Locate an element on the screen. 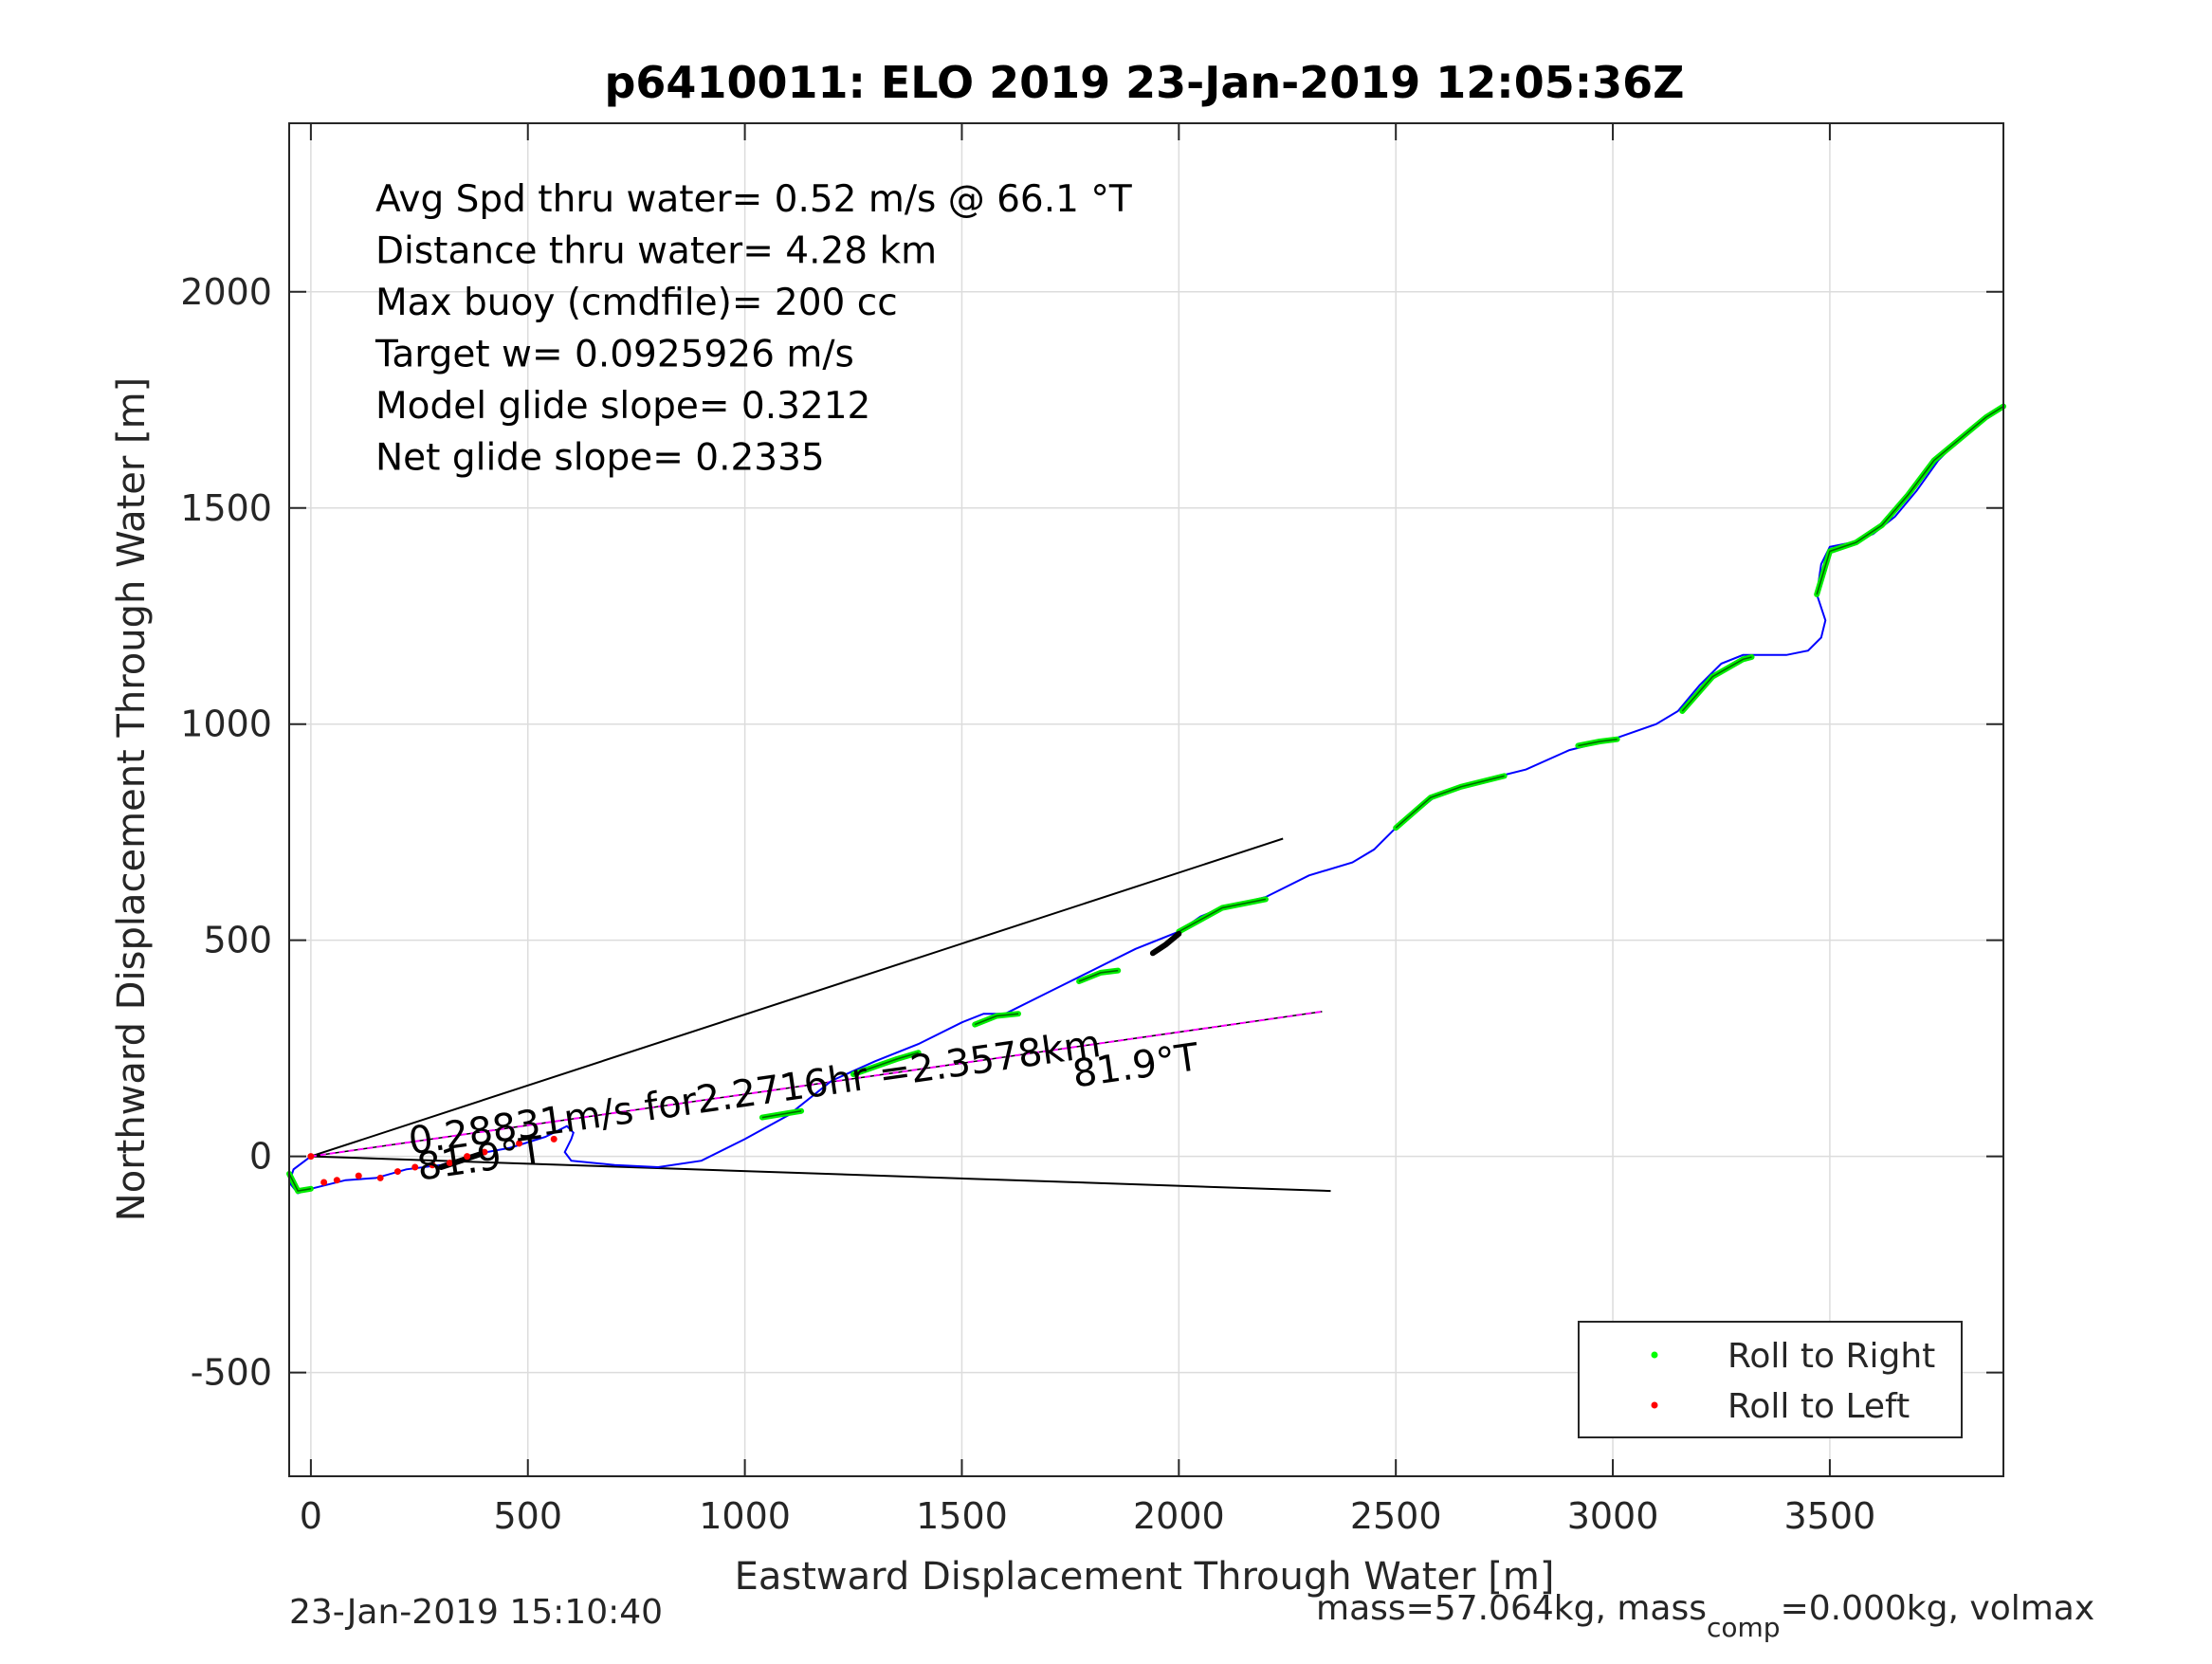  y-tick-label: -500 is located at coordinates (231, 1373).